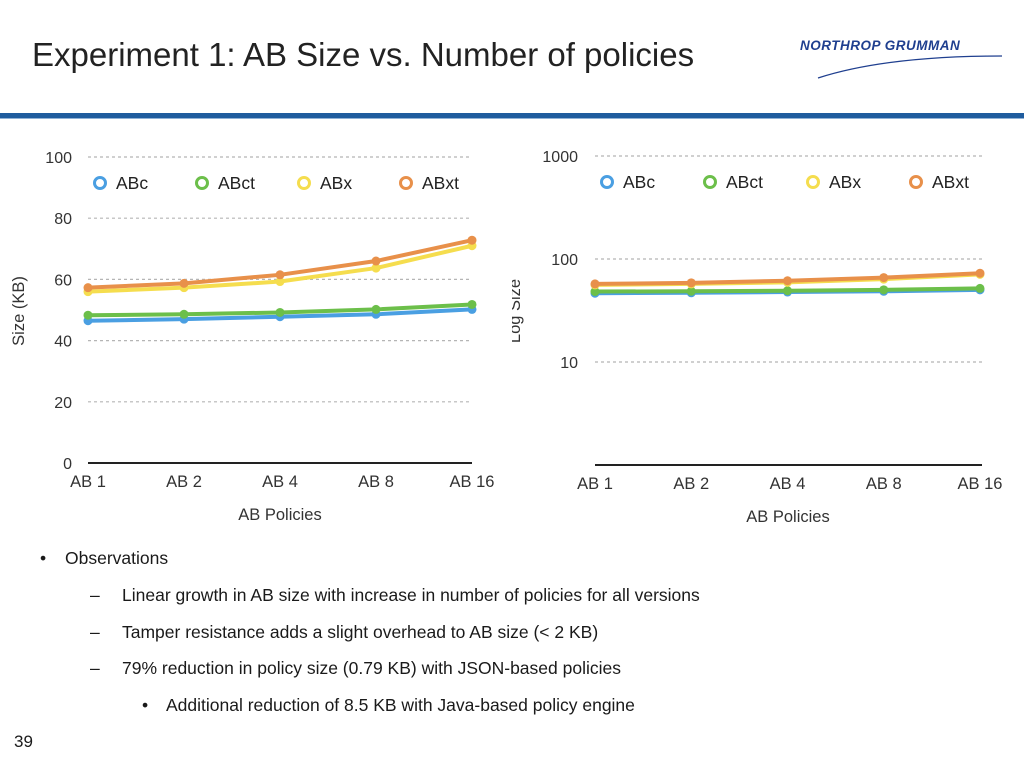 The width and height of the screenshot is (1024, 768). I want to click on logo-swoosh-icon, so click(910, 67).